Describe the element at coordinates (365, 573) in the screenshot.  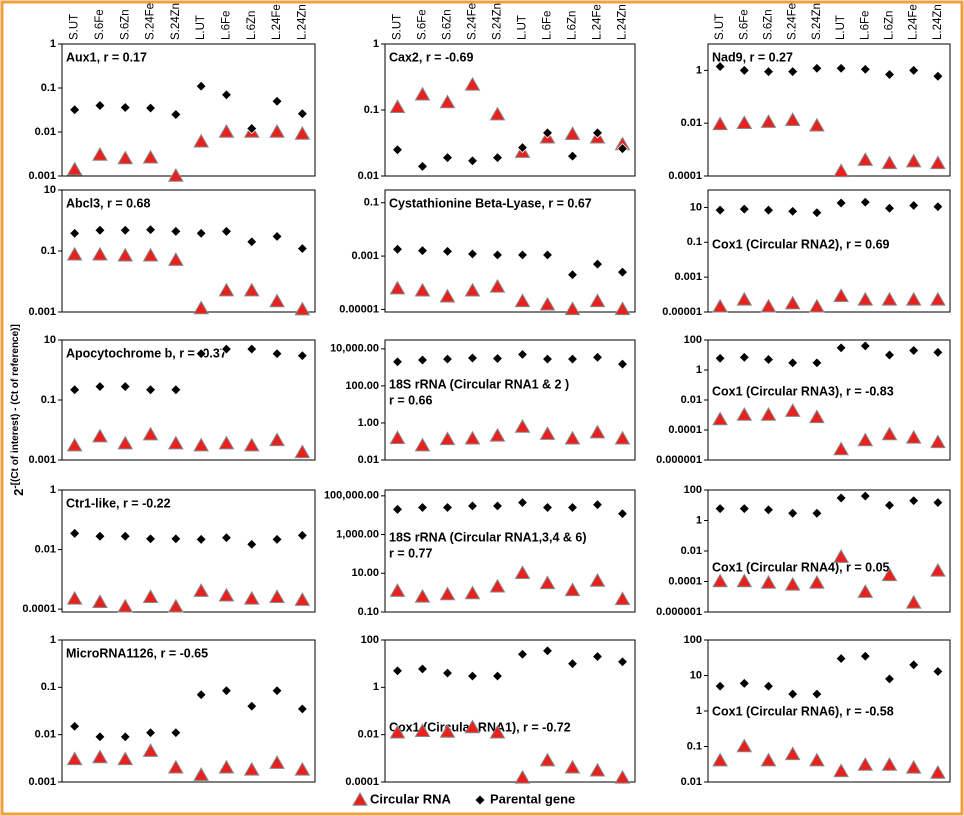
I see `y-tick-label: 10.00` at that location.